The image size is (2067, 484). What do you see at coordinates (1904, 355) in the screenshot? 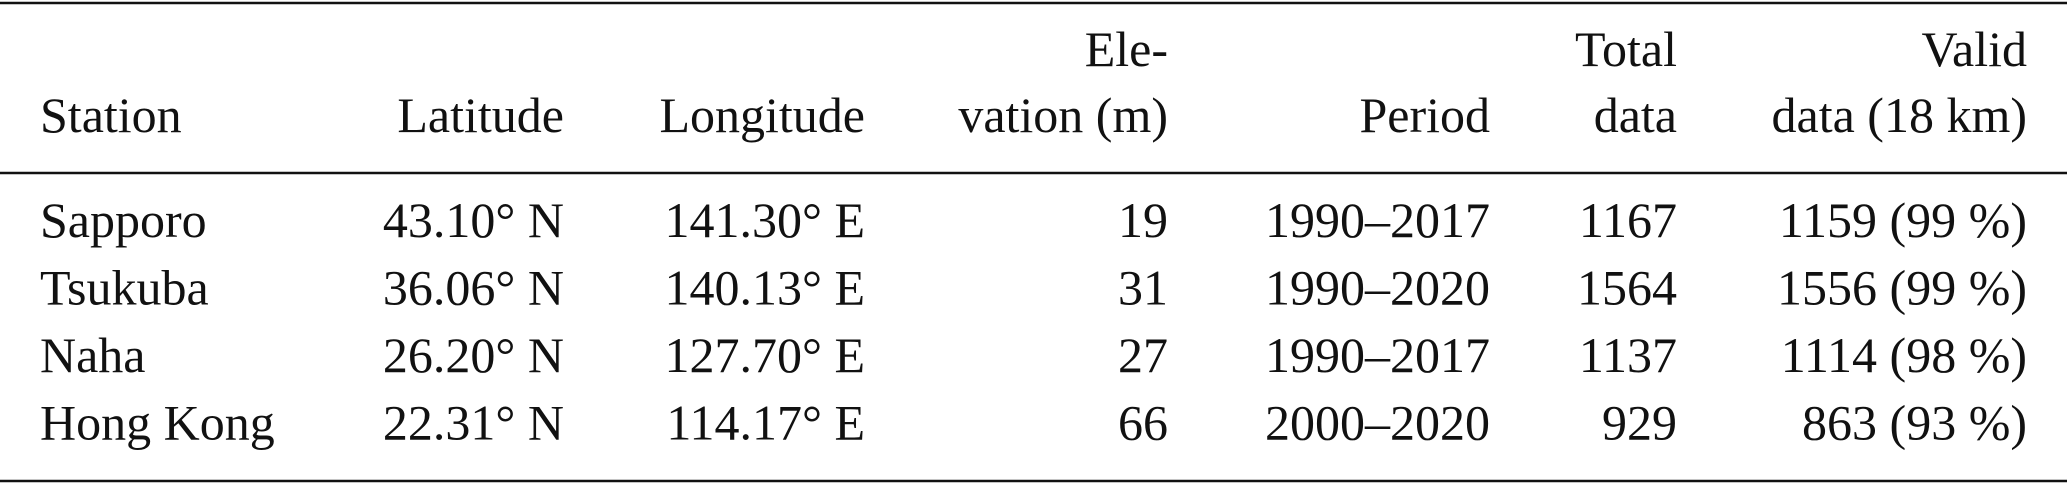
I see `table-cell: 1114 (98 %)` at bounding box center [1904, 355].